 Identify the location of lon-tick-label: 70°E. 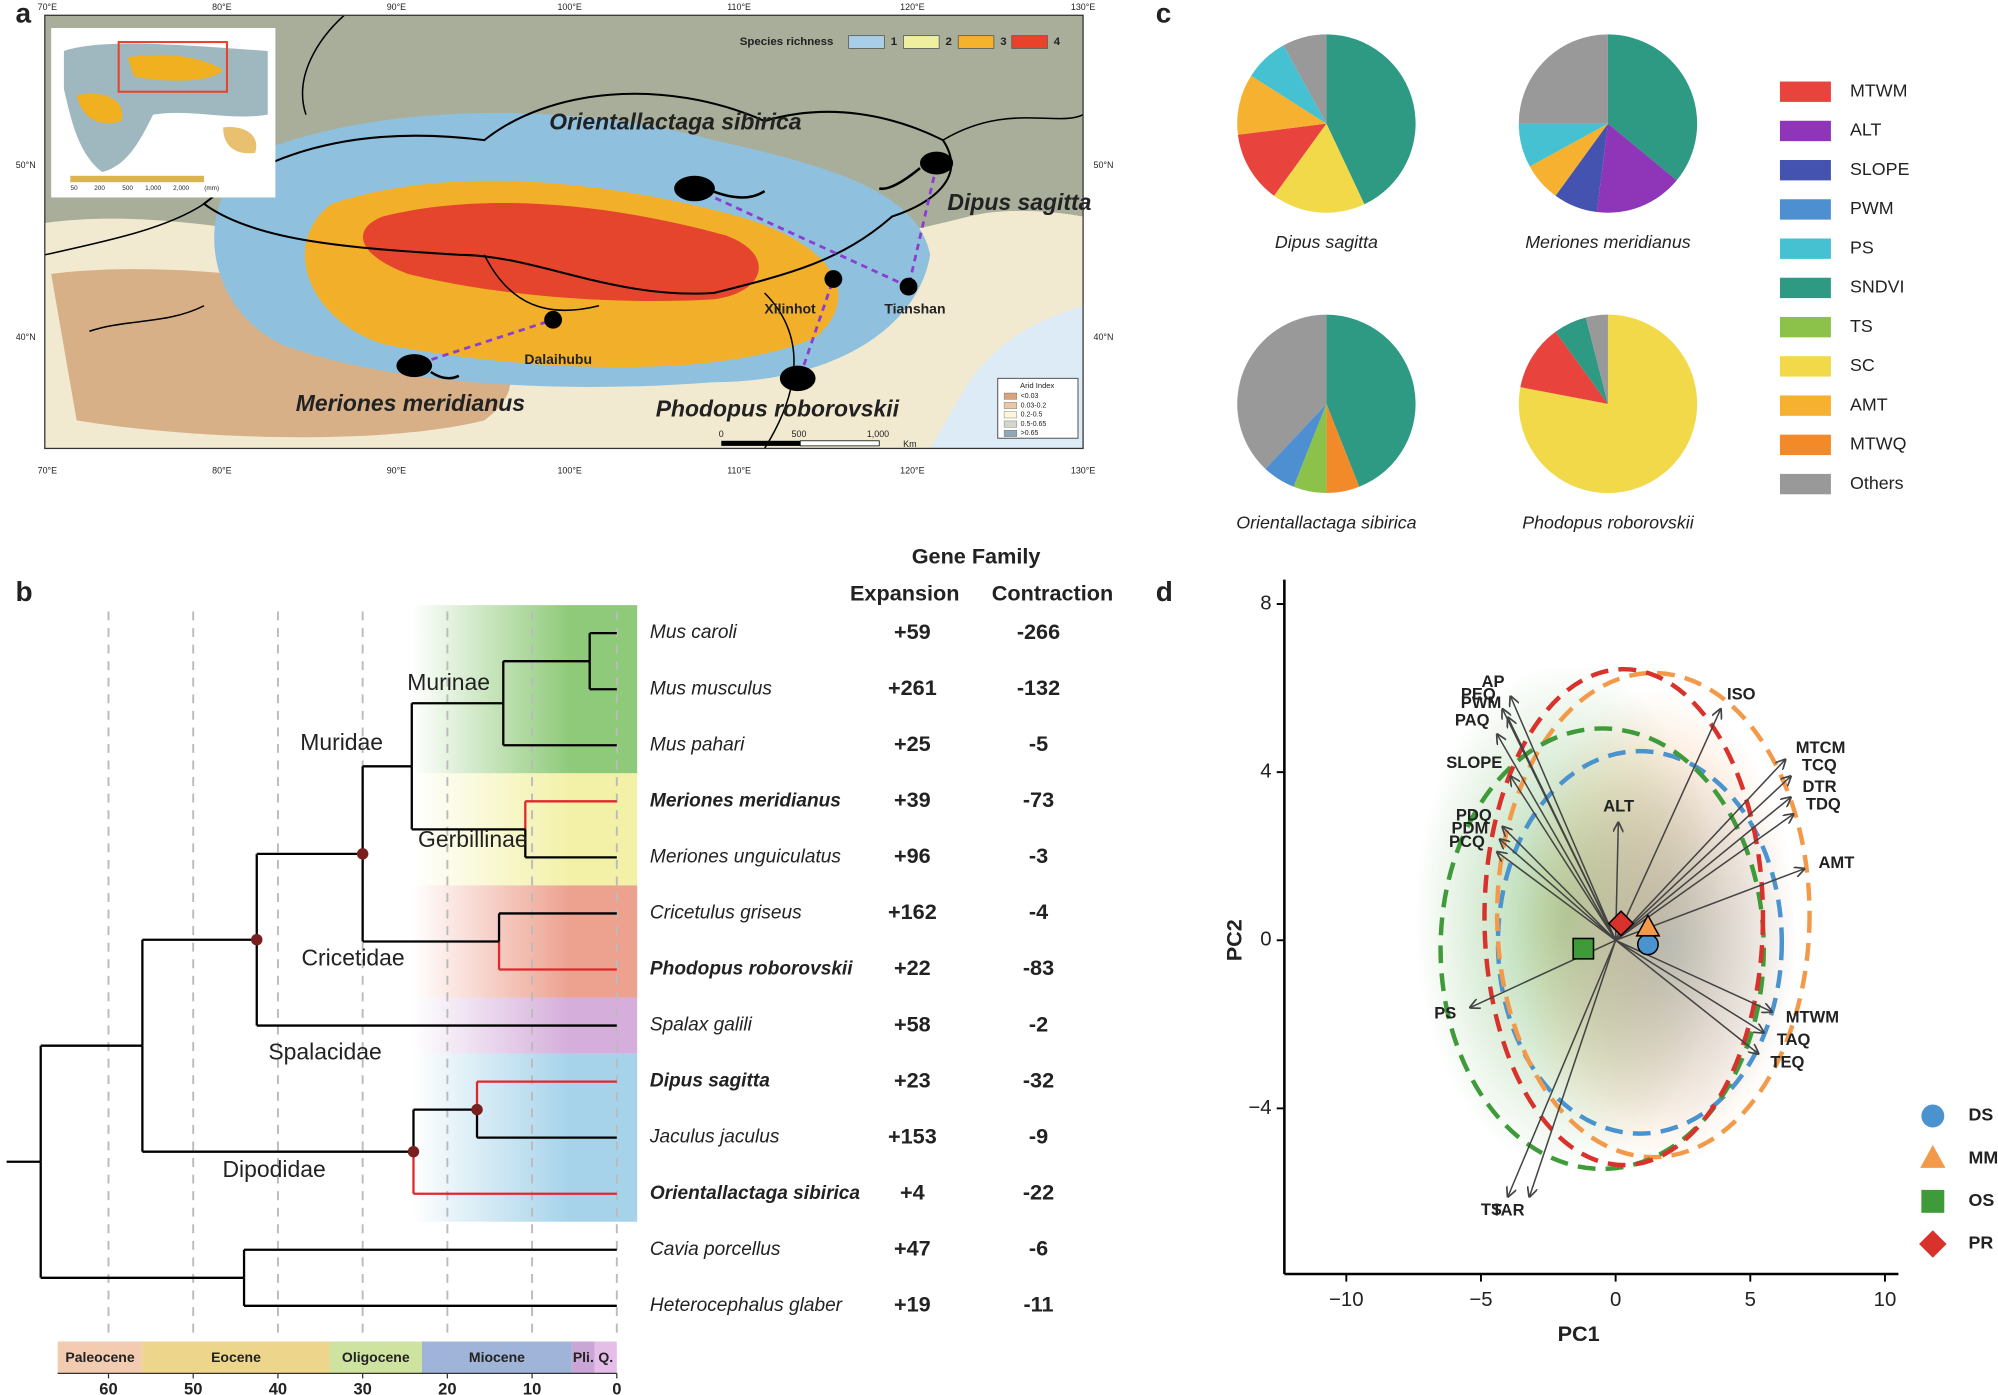
(47, 7).